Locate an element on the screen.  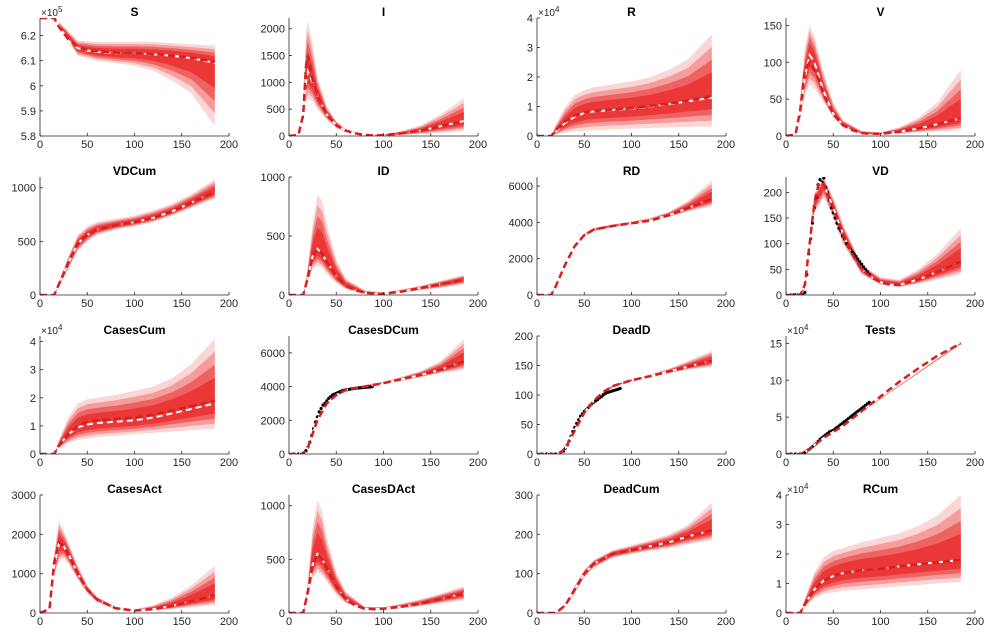
y-tick-label: 15 is located at coordinates (776, 344).